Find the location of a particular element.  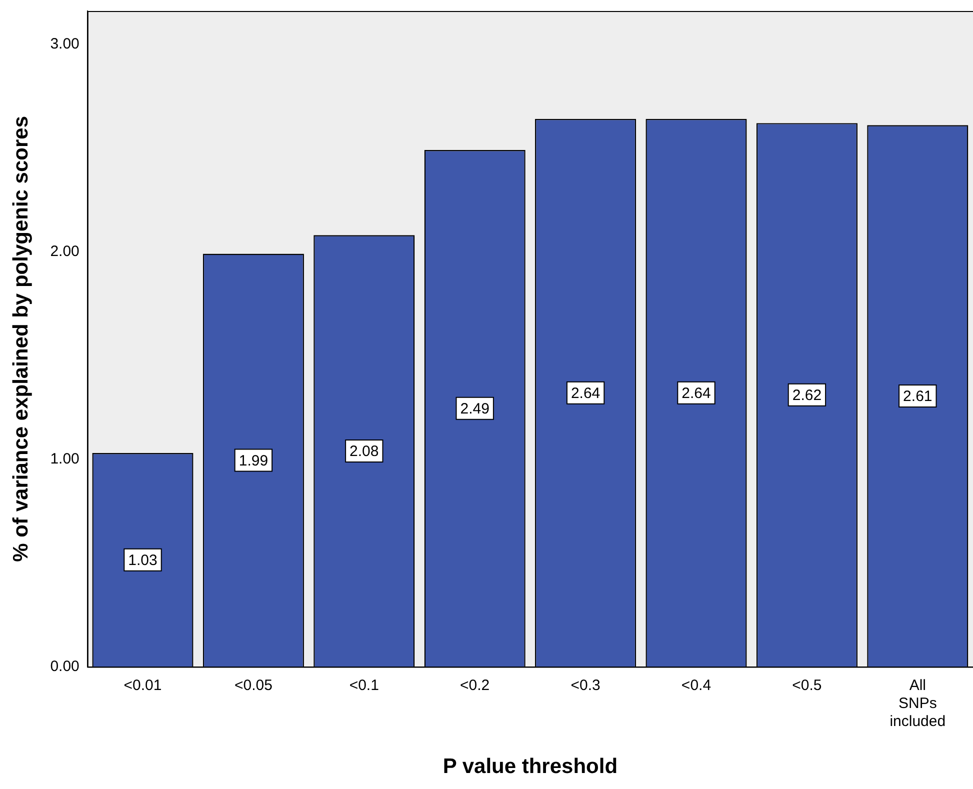

data-label: 1.99 is located at coordinates (253, 461).